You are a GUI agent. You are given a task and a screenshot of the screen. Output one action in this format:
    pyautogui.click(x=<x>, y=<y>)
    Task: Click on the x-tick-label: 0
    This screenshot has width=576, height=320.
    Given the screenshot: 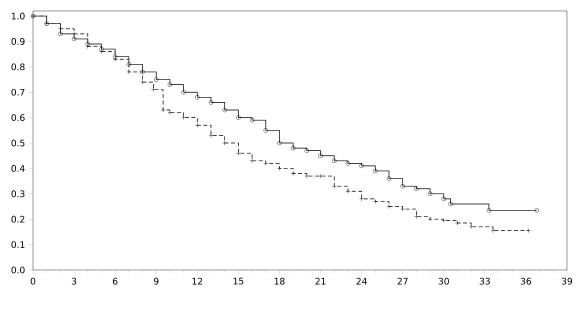 What is the action you would take?
    pyautogui.click(x=33, y=281)
    